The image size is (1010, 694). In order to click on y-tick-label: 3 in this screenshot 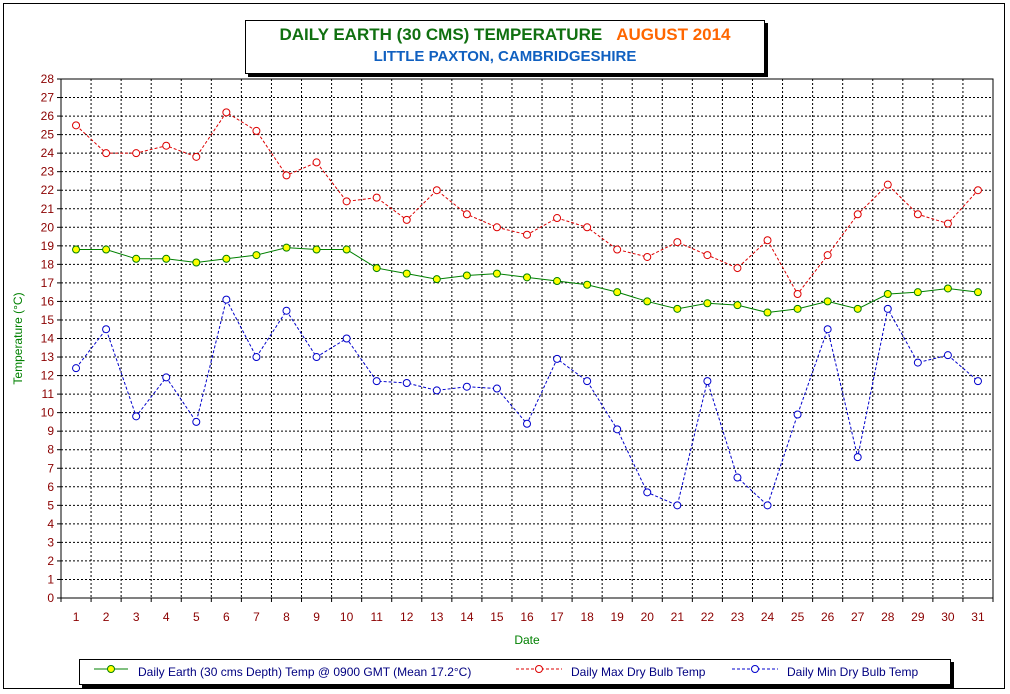, I will do `click(50, 542)`.